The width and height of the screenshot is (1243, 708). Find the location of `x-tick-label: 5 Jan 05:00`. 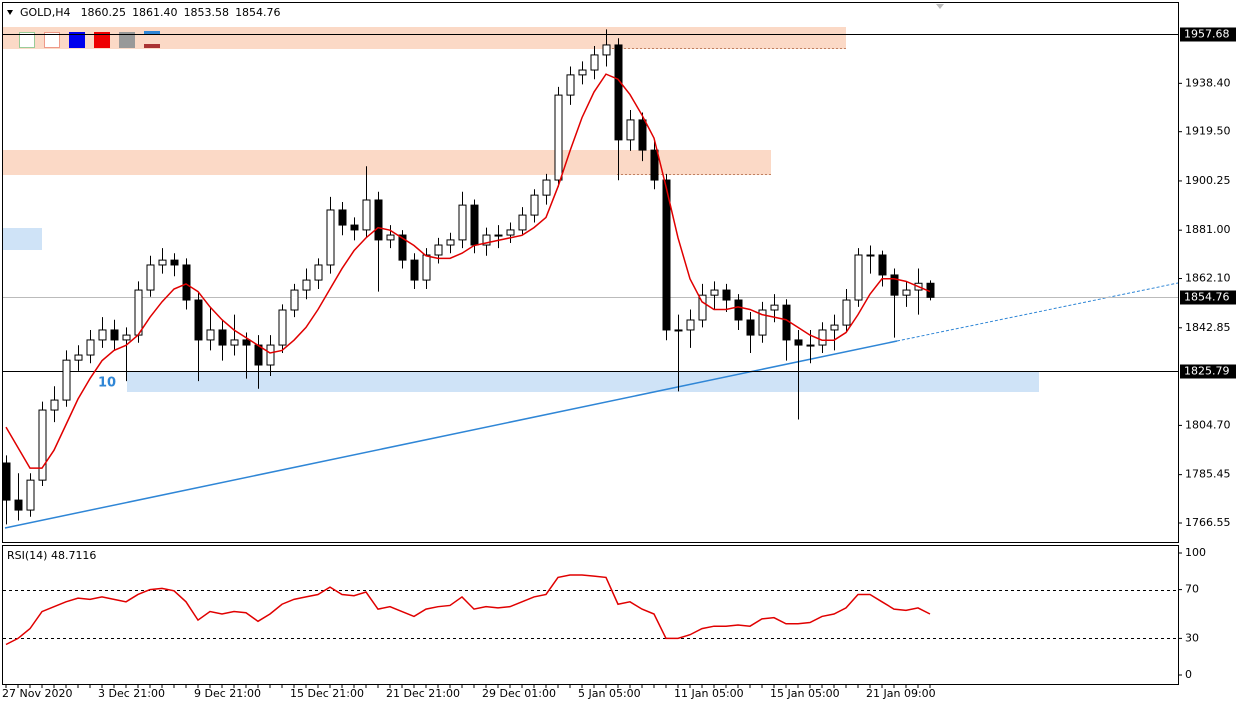

x-tick-label: 5 Jan 05:00 is located at coordinates (609, 693).